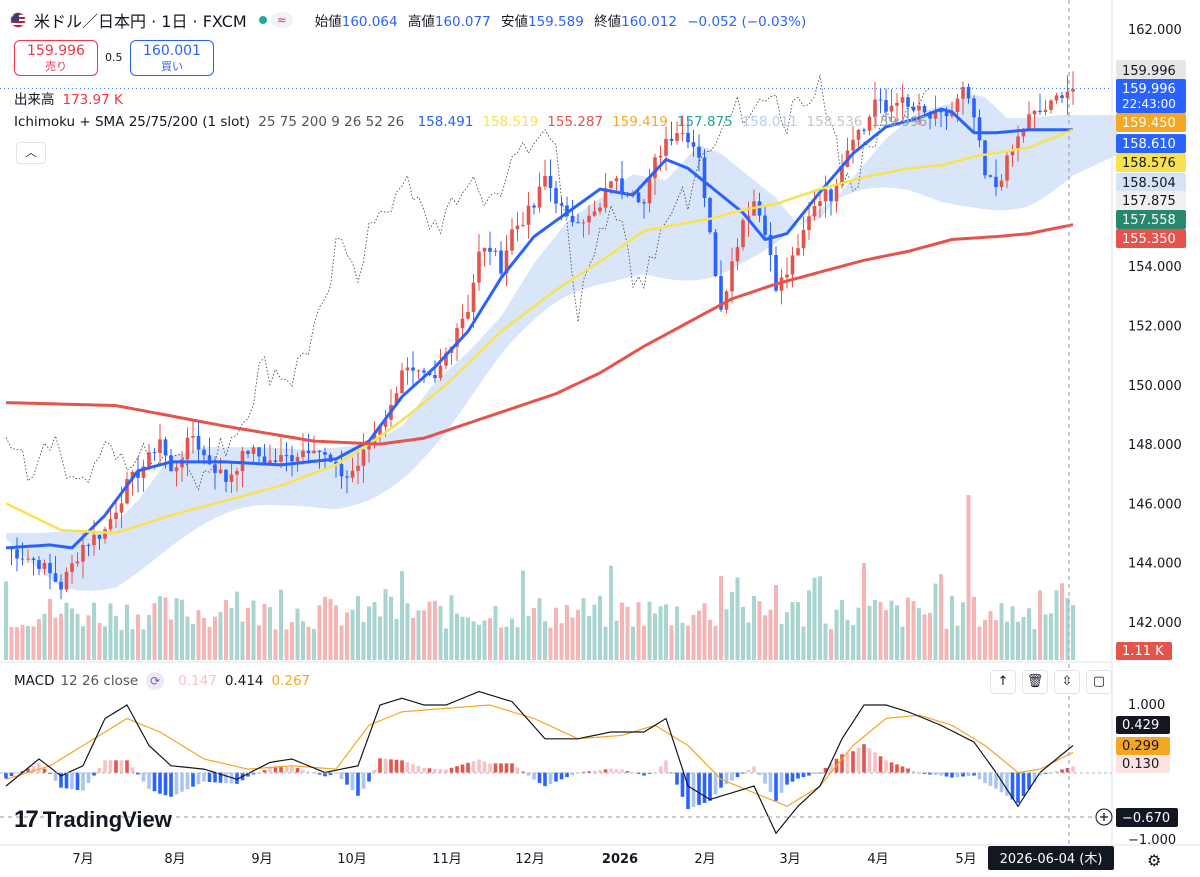  What do you see at coordinates (1035, 682) in the screenshot?
I see `delete-pane-button: 🗑` at bounding box center [1035, 682].